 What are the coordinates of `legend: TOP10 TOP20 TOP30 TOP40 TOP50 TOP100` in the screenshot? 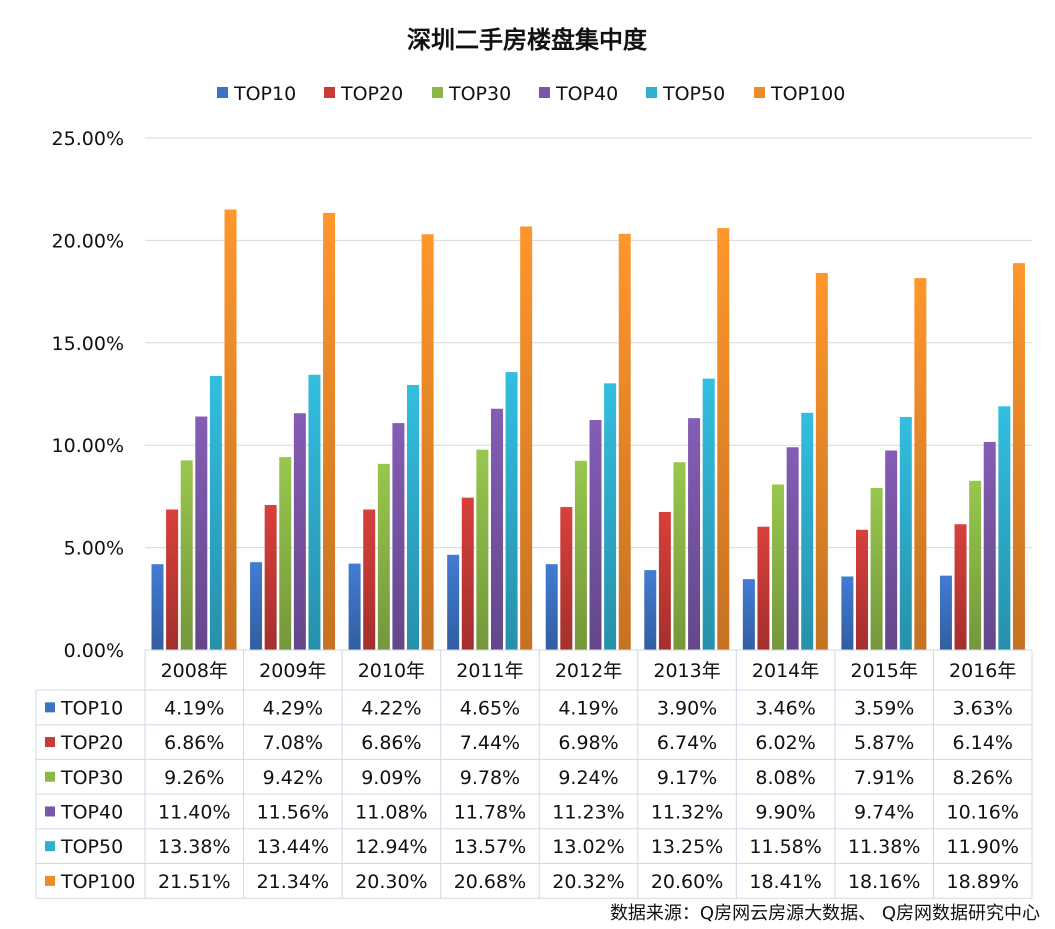 It's located at (531, 94).